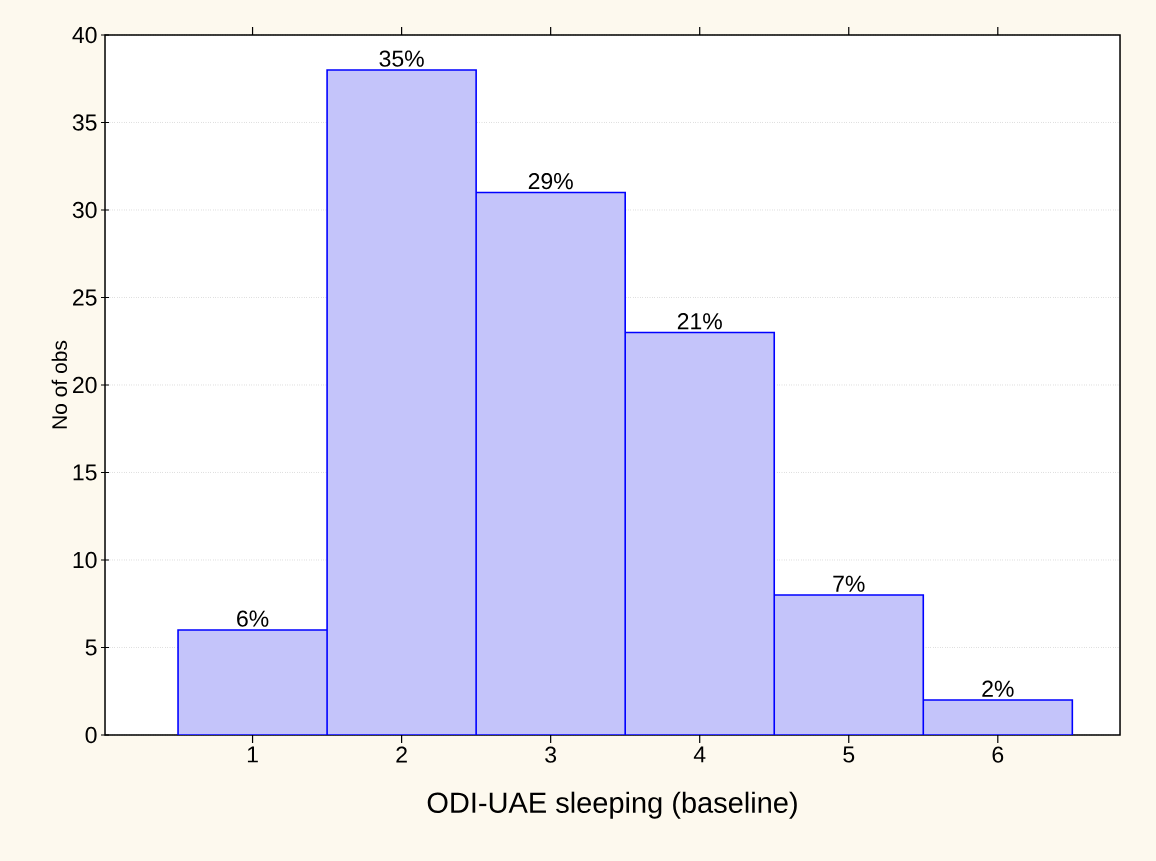  What do you see at coordinates (84, 35) in the screenshot?
I see `y-tick-label: 40` at bounding box center [84, 35].